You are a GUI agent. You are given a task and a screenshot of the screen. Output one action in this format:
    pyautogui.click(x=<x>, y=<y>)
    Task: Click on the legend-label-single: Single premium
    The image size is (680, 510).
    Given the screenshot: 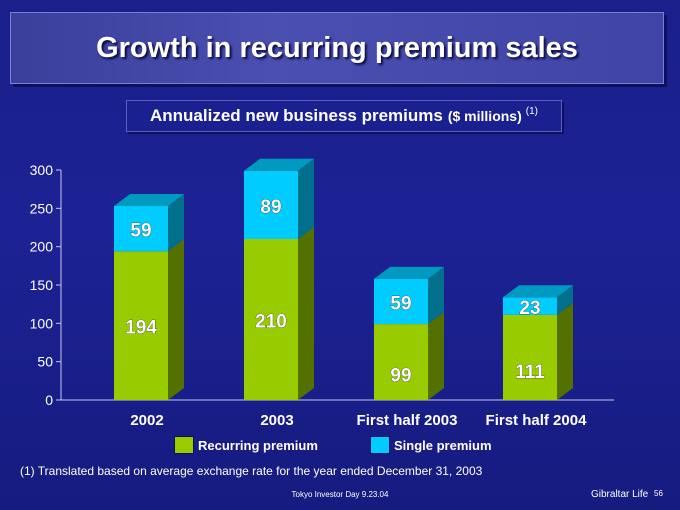 What is the action you would take?
    pyautogui.click(x=443, y=445)
    